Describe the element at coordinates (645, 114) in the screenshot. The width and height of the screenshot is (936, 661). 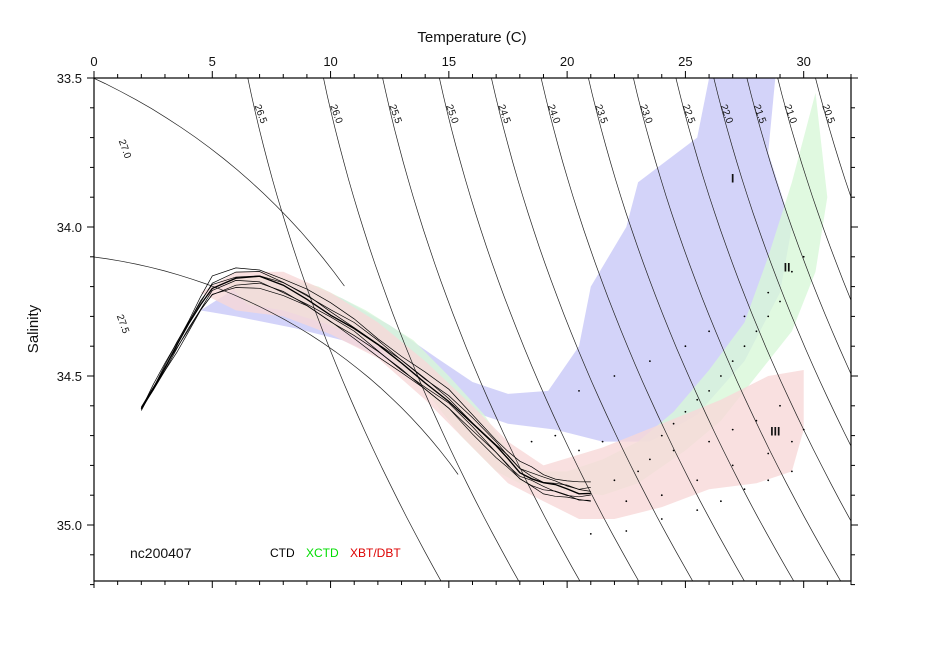
I see `isopycnal-label-23-0: 23.0` at that location.